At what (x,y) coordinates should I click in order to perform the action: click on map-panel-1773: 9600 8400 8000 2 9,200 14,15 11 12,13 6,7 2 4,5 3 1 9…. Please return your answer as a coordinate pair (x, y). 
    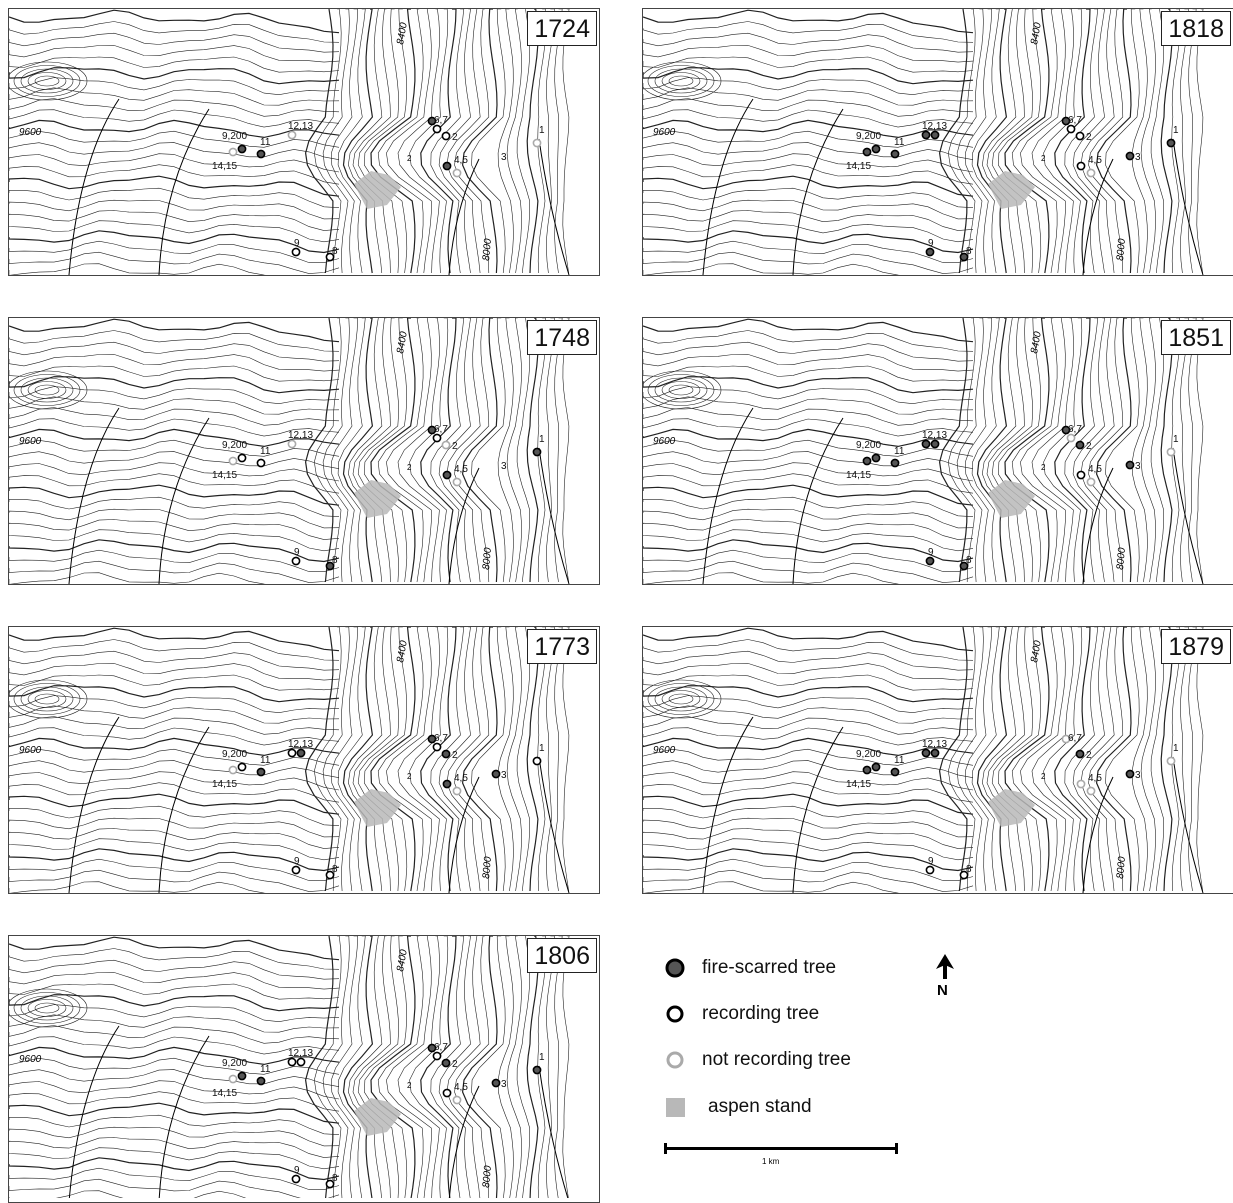
    Looking at the image, I should click on (304, 760).